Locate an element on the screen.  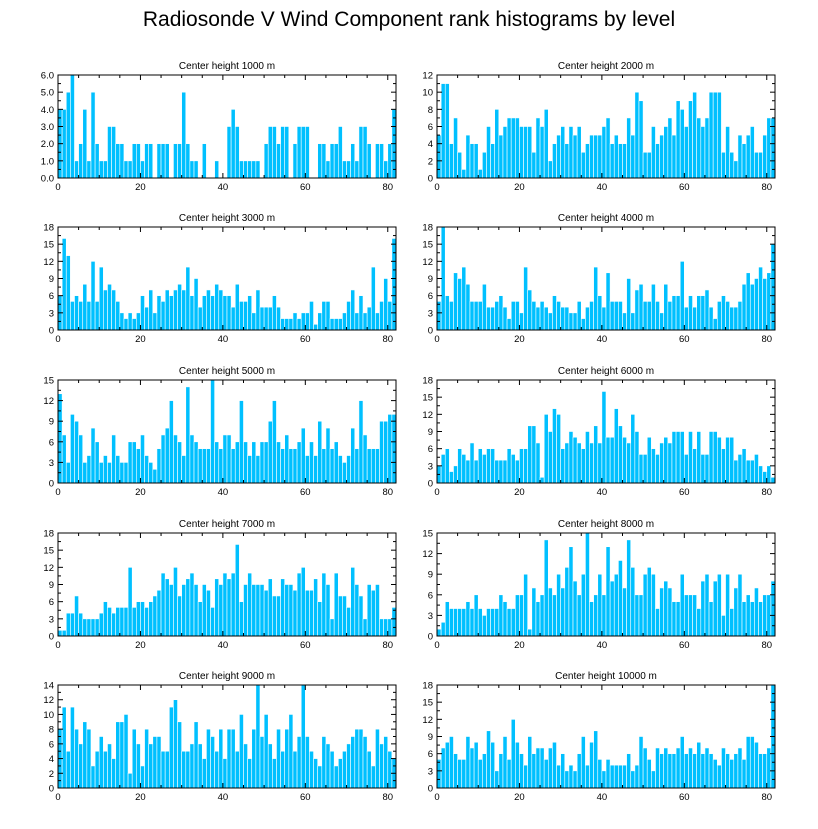
panel-title: Center height 3000 m is located at coordinates (227, 218).